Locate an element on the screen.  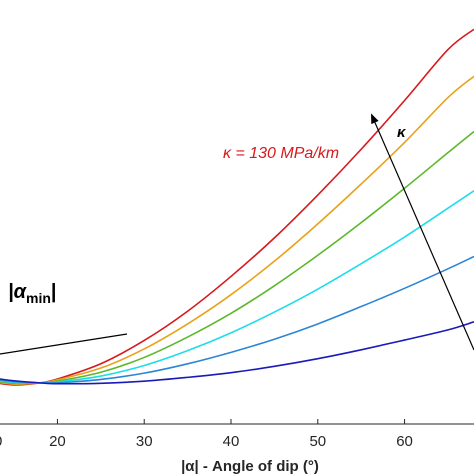
alpha-min-annotation: |αmin| is located at coordinates (64, 318).